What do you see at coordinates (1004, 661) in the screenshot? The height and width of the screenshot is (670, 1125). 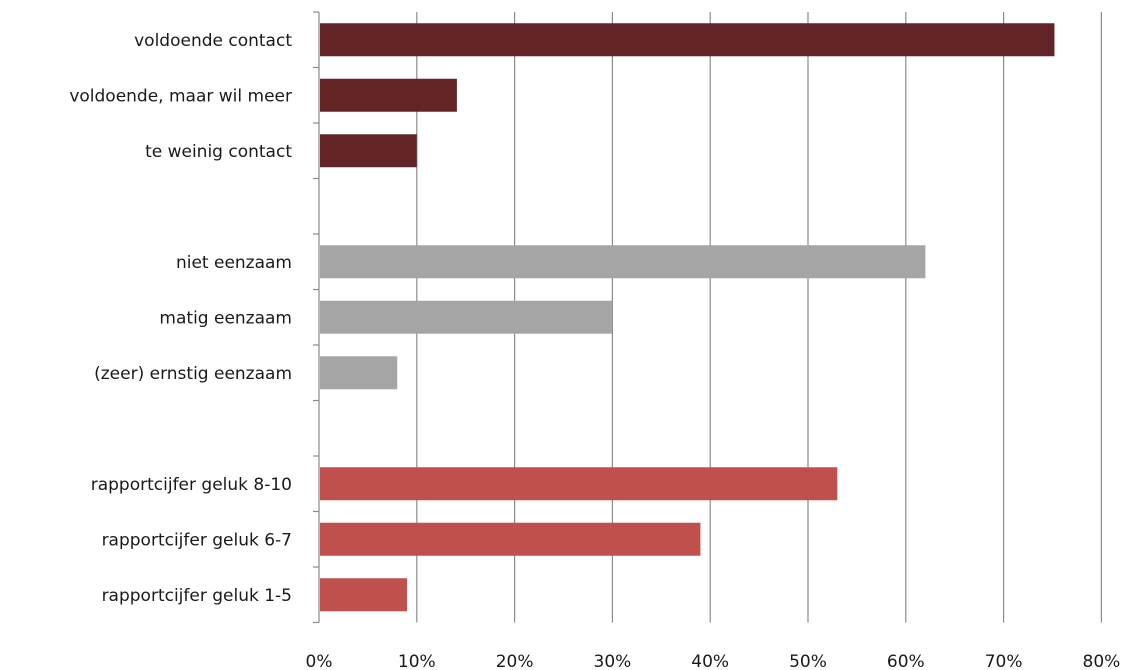 I see `x-tick-label: 70%` at bounding box center [1004, 661].